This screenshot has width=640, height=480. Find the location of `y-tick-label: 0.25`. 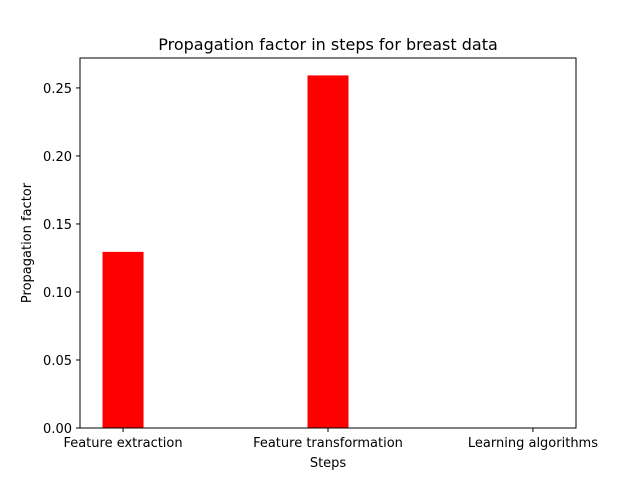

y-tick-label: 0.25 is located at coordinates (57, 89).